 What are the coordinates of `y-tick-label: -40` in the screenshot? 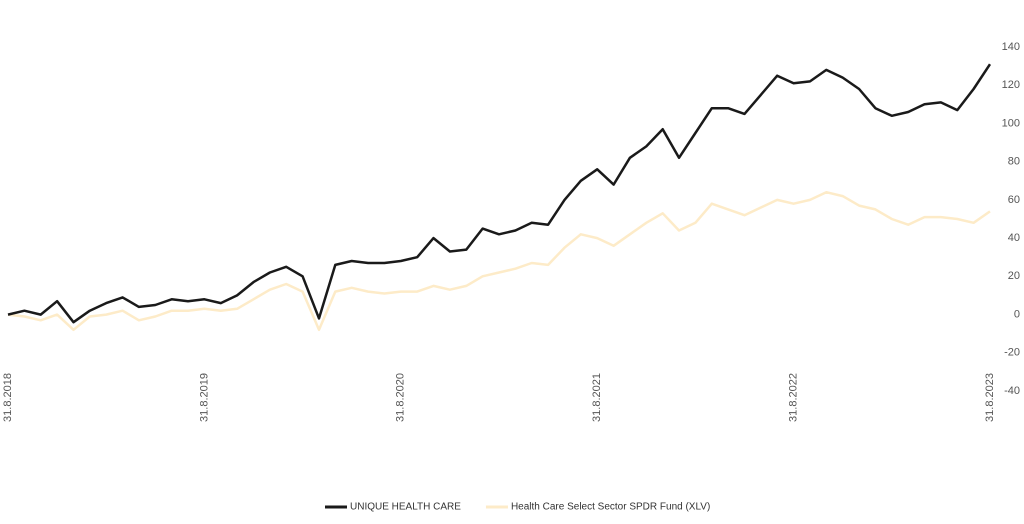 It's located at (1012, 391).